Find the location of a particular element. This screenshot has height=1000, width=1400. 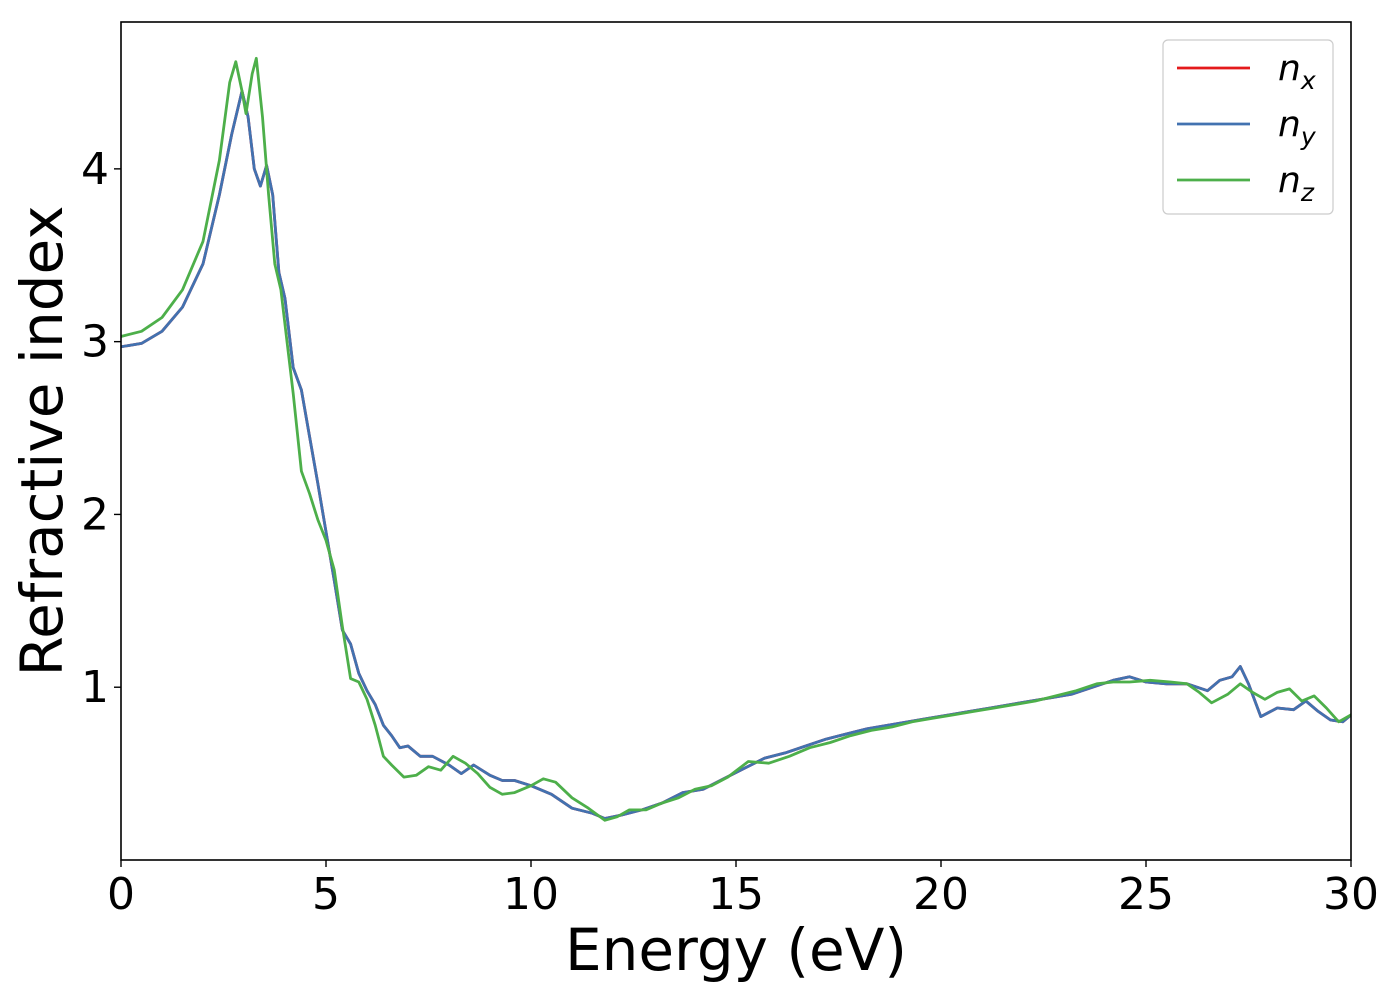

x-tick-label: 10 is located at coordinates (531, 894).